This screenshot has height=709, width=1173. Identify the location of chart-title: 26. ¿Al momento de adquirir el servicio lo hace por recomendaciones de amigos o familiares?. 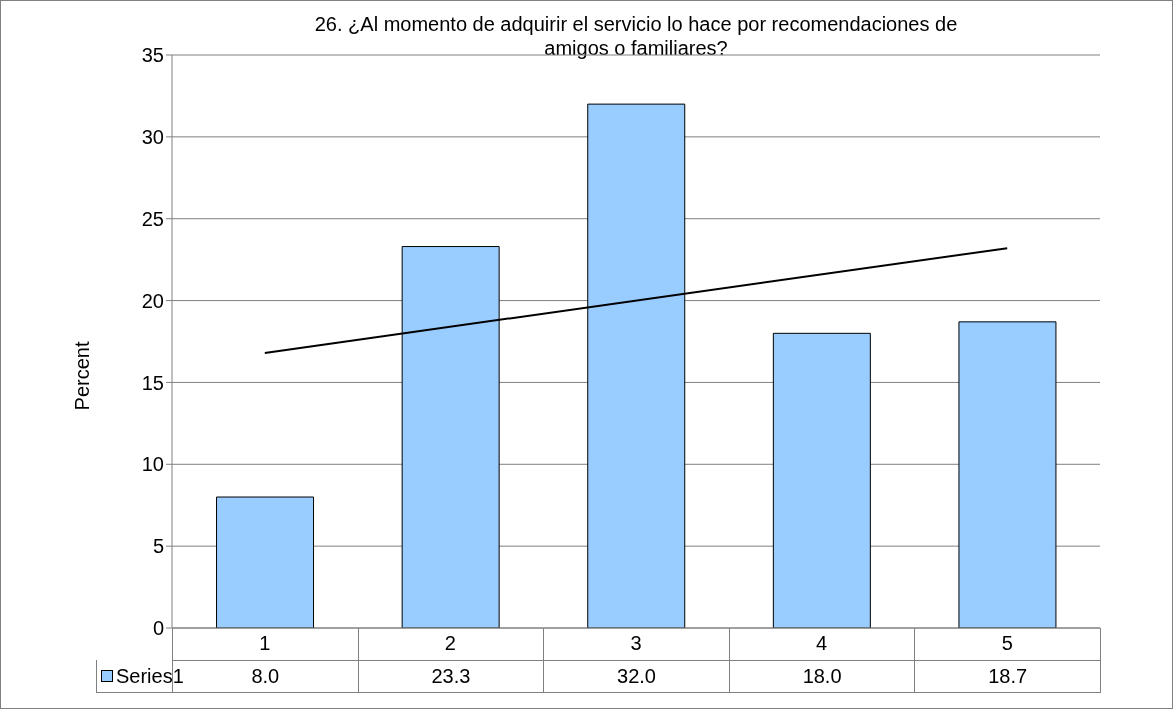
(636, 36).